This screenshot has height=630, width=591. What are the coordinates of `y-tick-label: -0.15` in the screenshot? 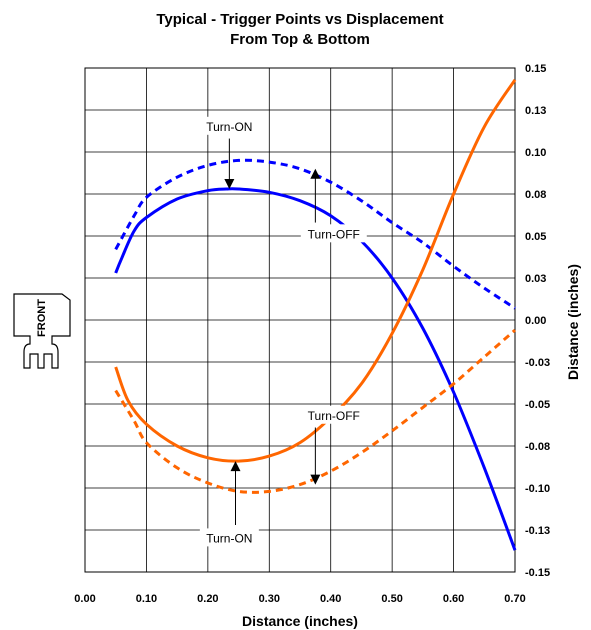 It's located at (537, 573).